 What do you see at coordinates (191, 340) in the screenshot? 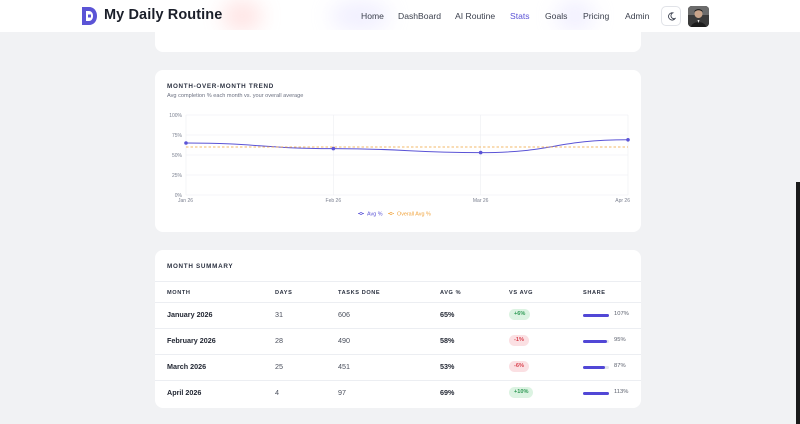
I see `cell-month: February 2026` at bounding box center [191, 340].